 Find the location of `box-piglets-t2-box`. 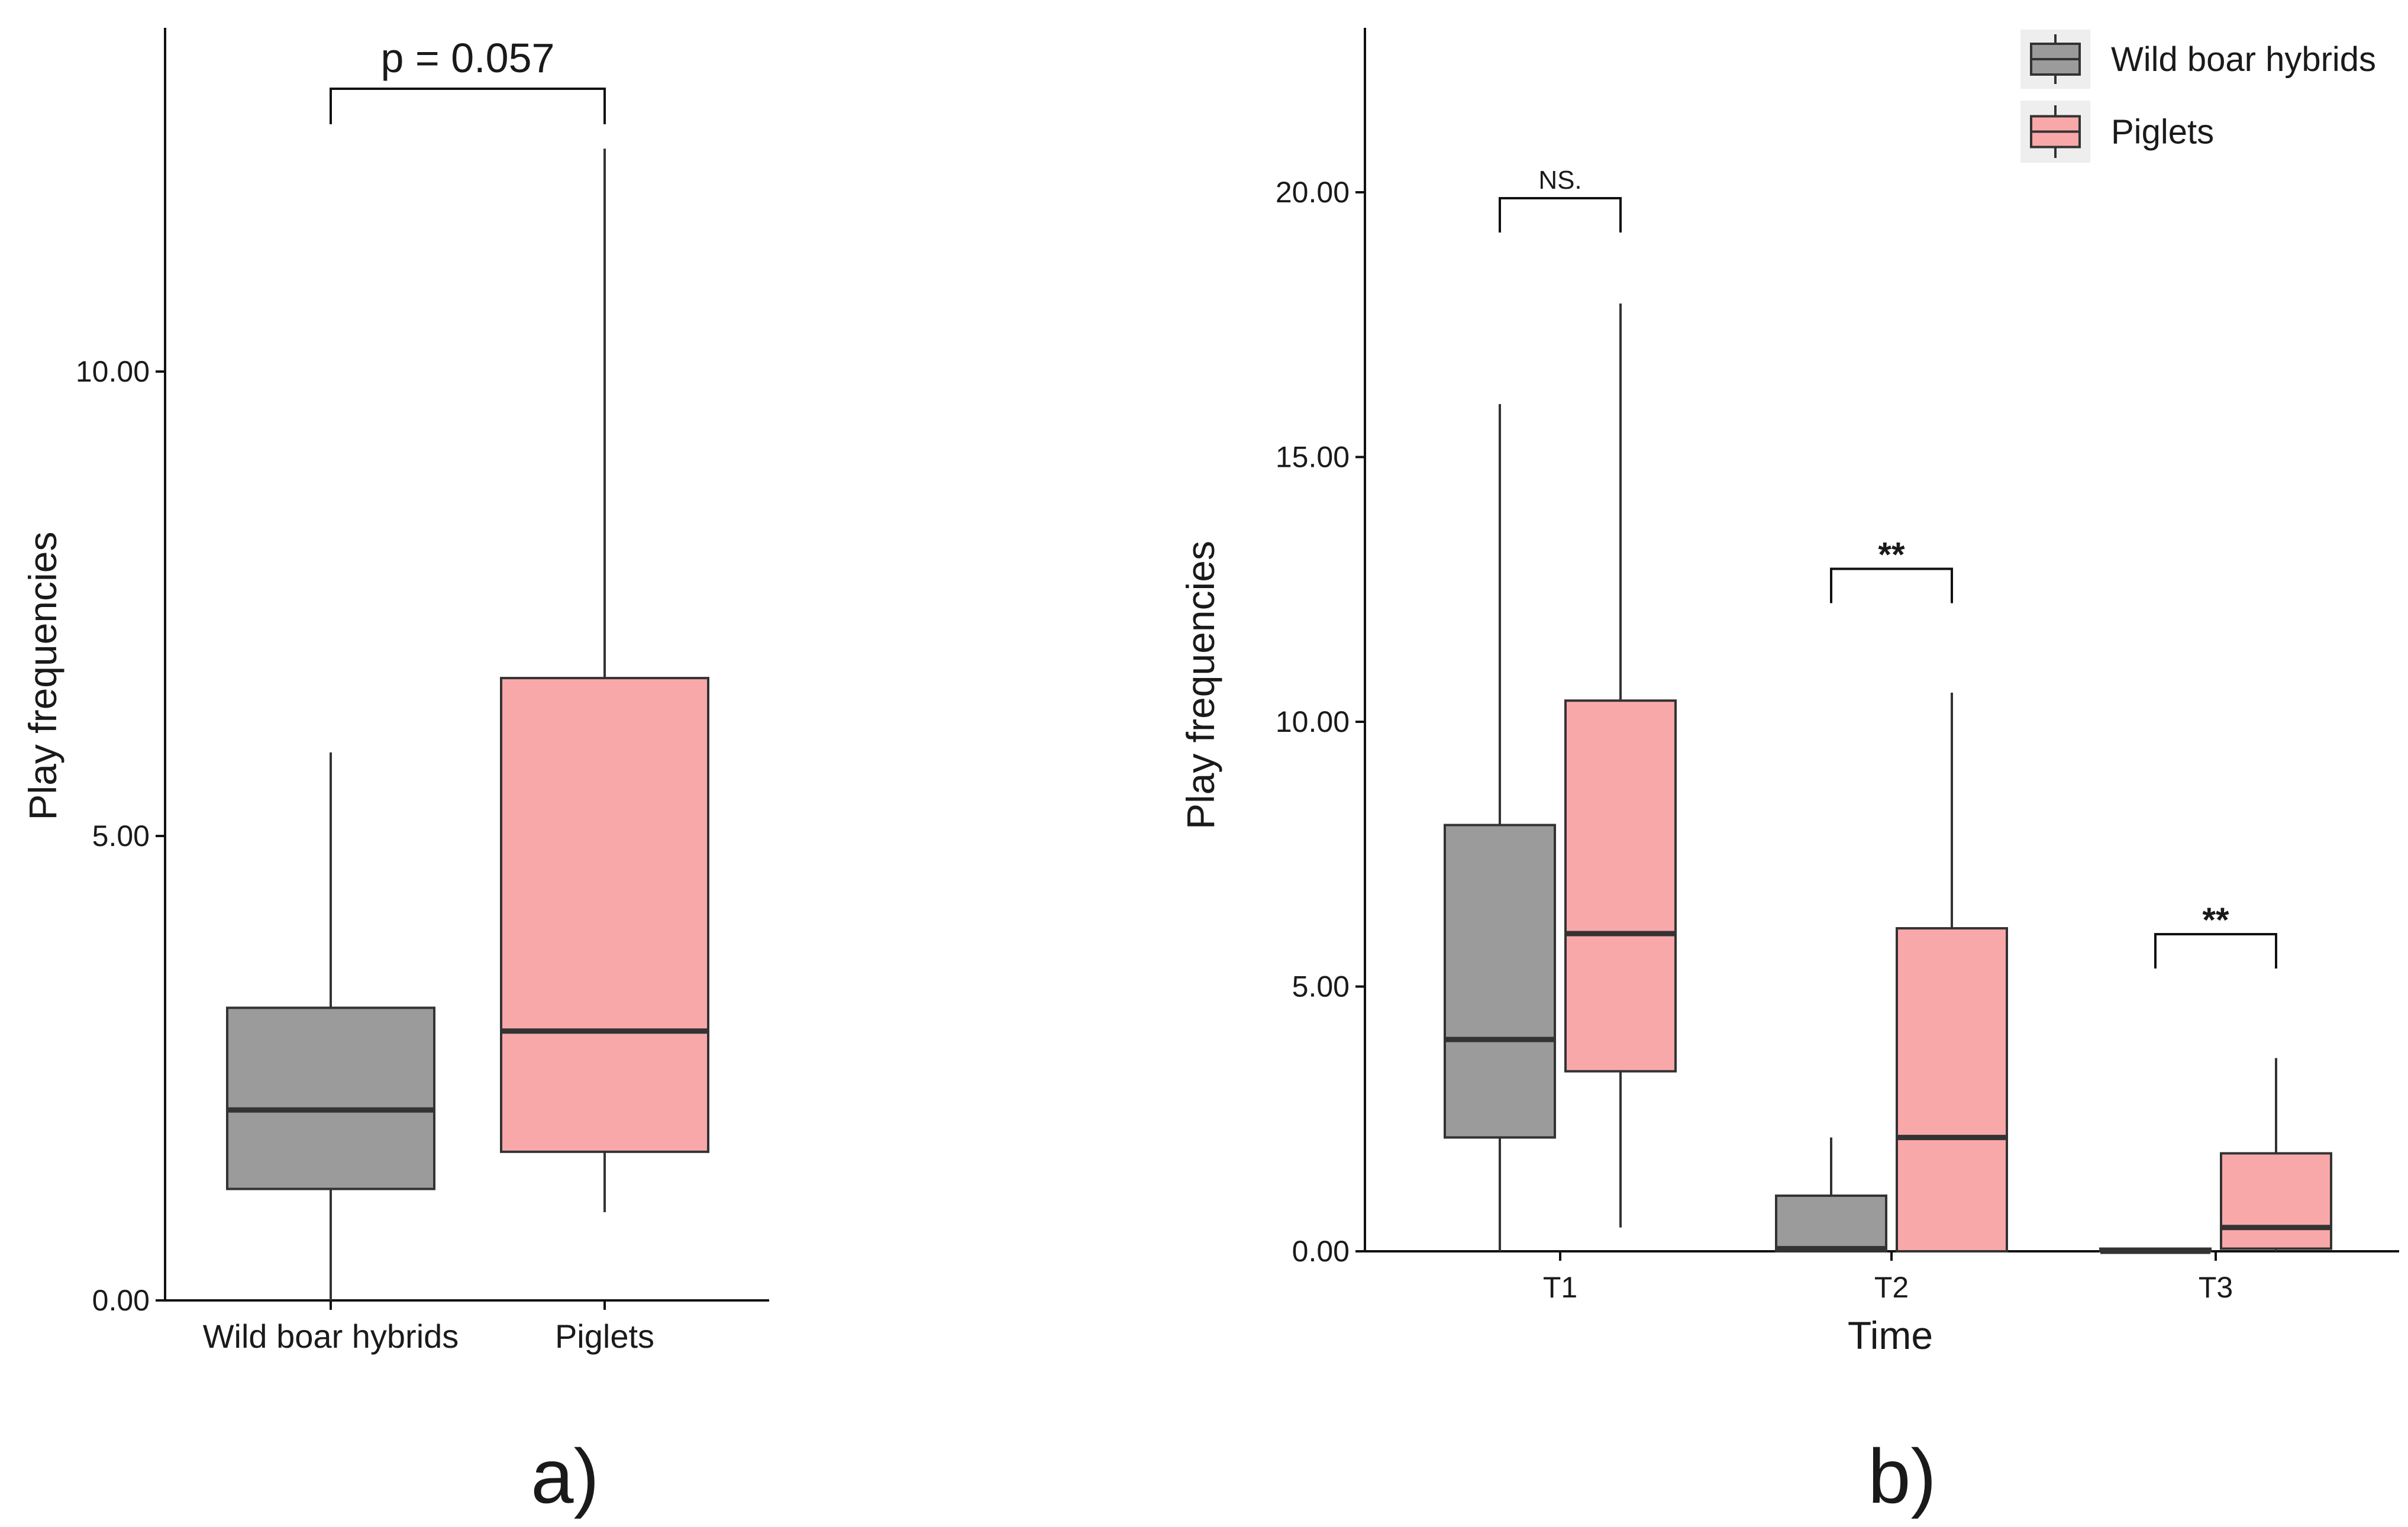

box-piglets-t2-box is located at coordinates (1952, 1090).